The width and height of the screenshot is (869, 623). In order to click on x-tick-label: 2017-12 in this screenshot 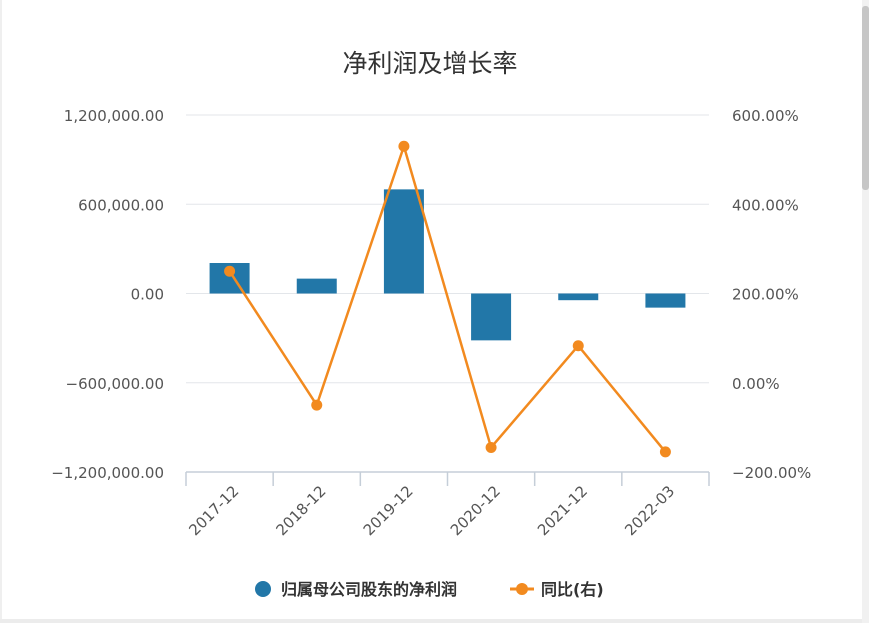, I will do `click(213, 510)`.